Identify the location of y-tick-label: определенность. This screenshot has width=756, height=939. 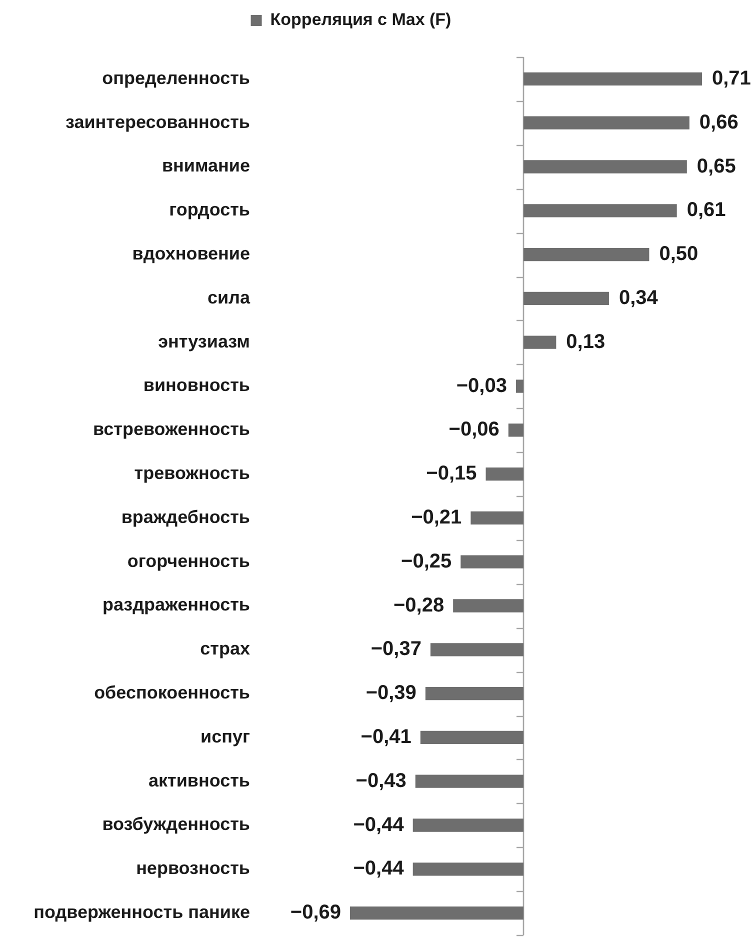
(176, 78).